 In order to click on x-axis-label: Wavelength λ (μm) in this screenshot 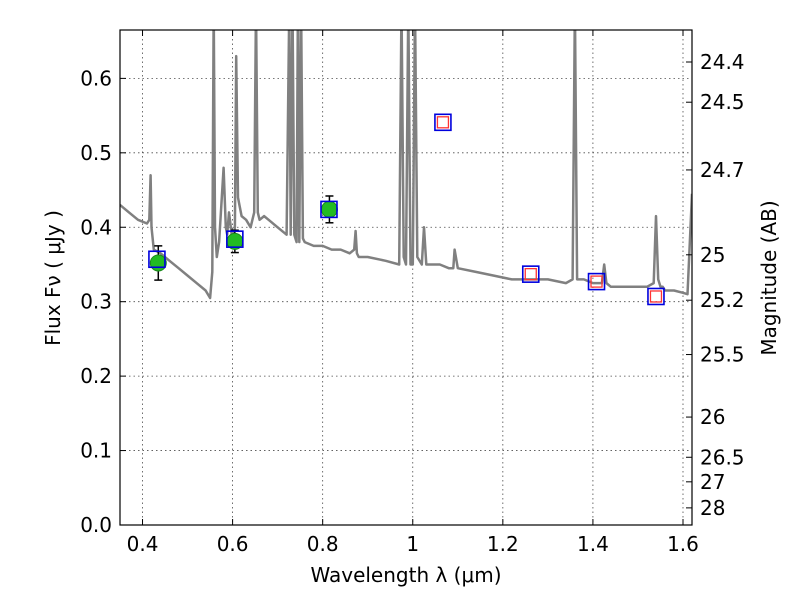, I will do `click(405, 575)`.